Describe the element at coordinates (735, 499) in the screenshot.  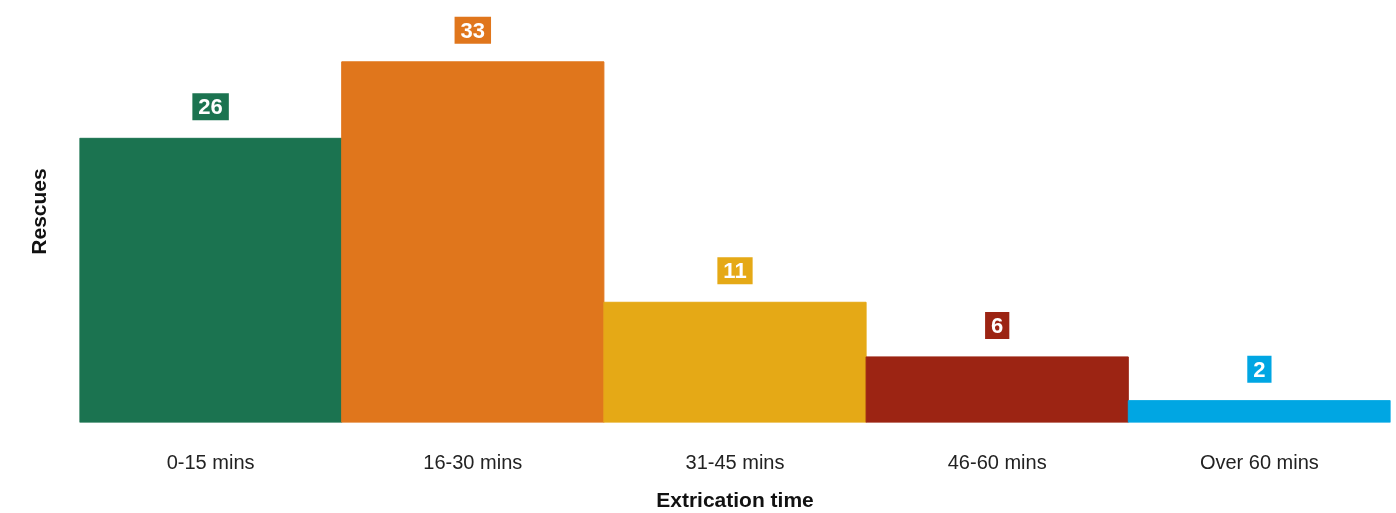
I see `x-axis-title: Extrication time` at that location.